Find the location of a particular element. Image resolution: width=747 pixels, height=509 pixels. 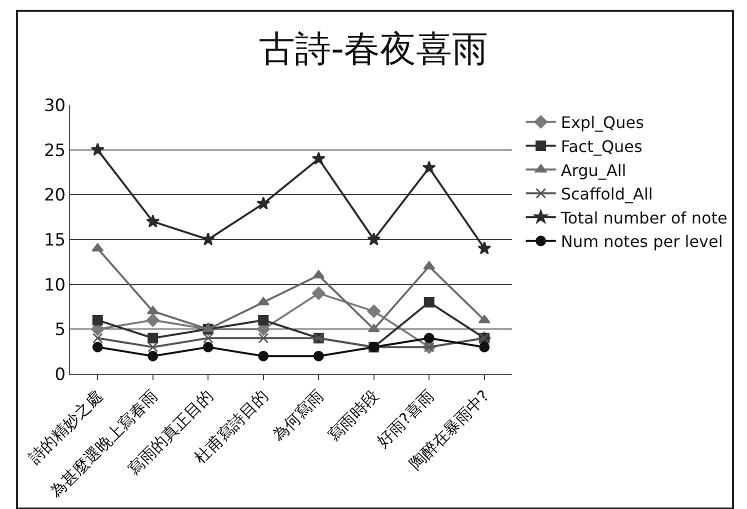

y-tick-label: 20 is located at coordinates (55, 196).